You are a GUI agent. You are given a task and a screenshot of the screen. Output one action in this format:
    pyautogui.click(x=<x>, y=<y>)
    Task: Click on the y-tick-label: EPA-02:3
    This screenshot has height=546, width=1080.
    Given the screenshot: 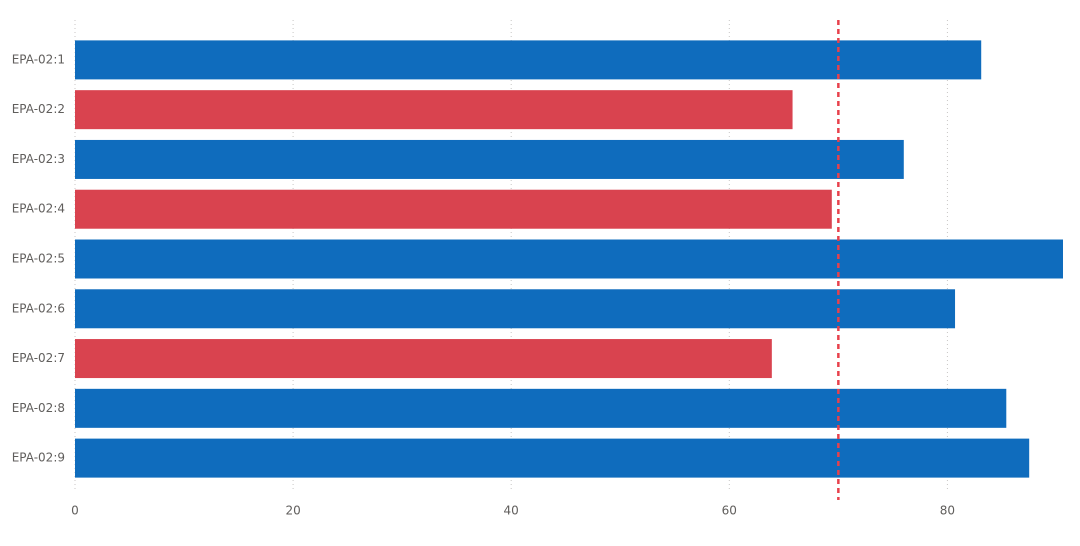 What is the action you would take?
    pyautogui.click(x=38, y=159)
    